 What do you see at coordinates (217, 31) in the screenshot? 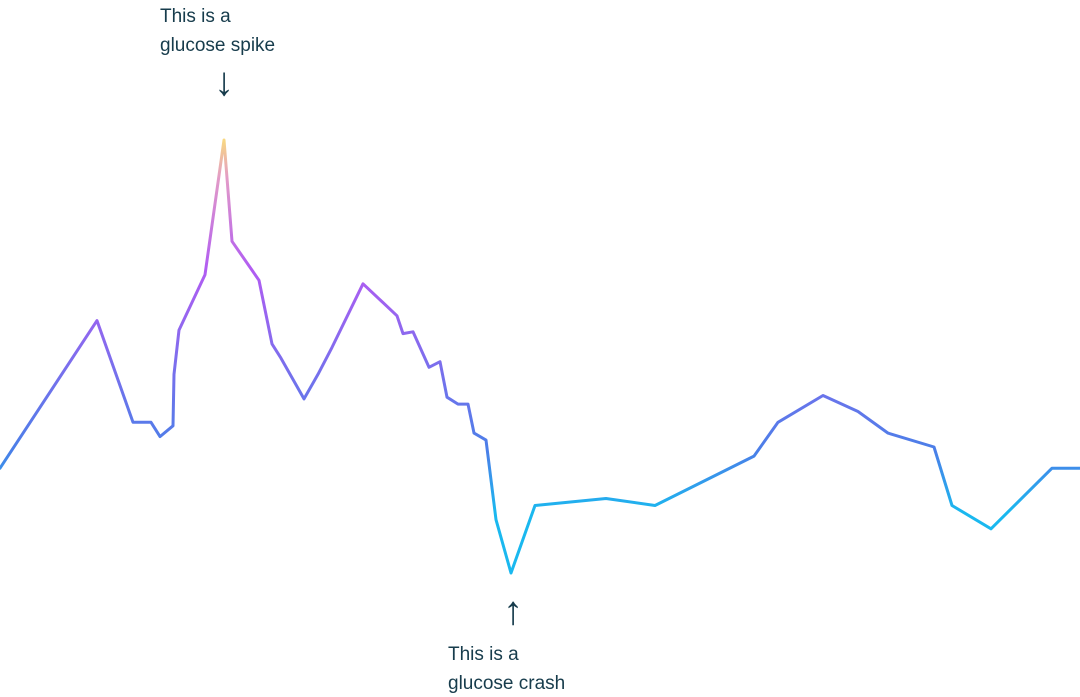
I see `spike-annotation: This is a glucose spike` at bounding box center [217, 31].